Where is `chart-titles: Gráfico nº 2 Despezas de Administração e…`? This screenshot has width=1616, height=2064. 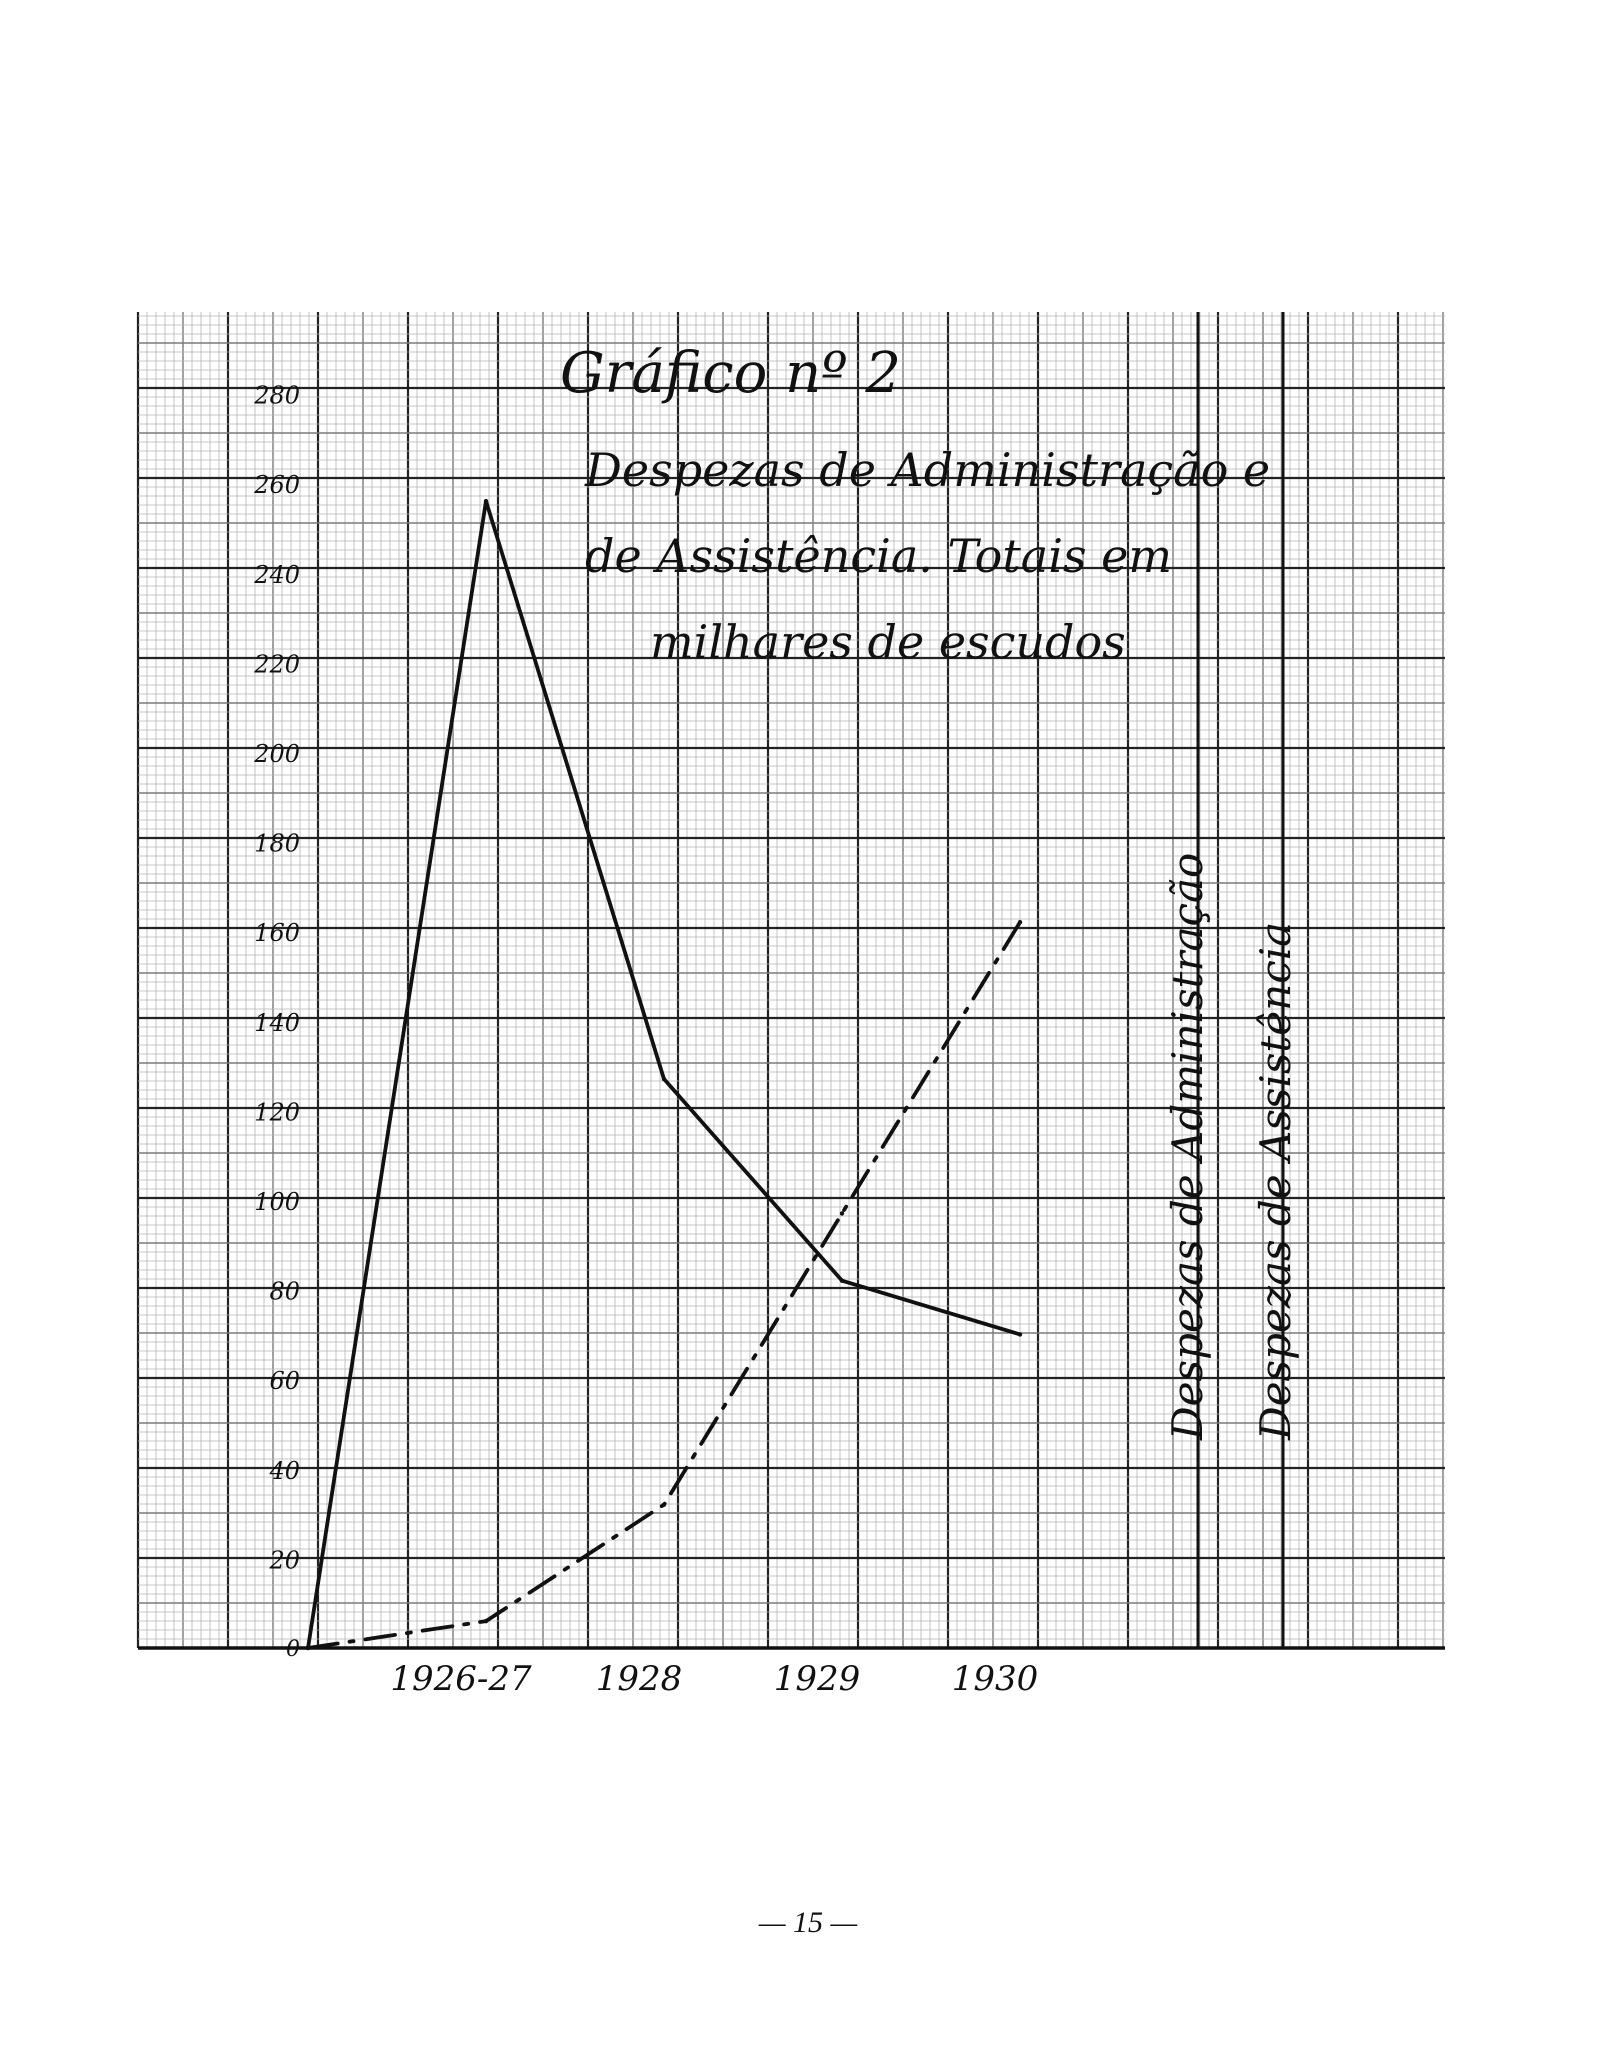
chart-titles: Gráfico nº 2 Despezas de Administração e… is located at coordinates (915, 505).